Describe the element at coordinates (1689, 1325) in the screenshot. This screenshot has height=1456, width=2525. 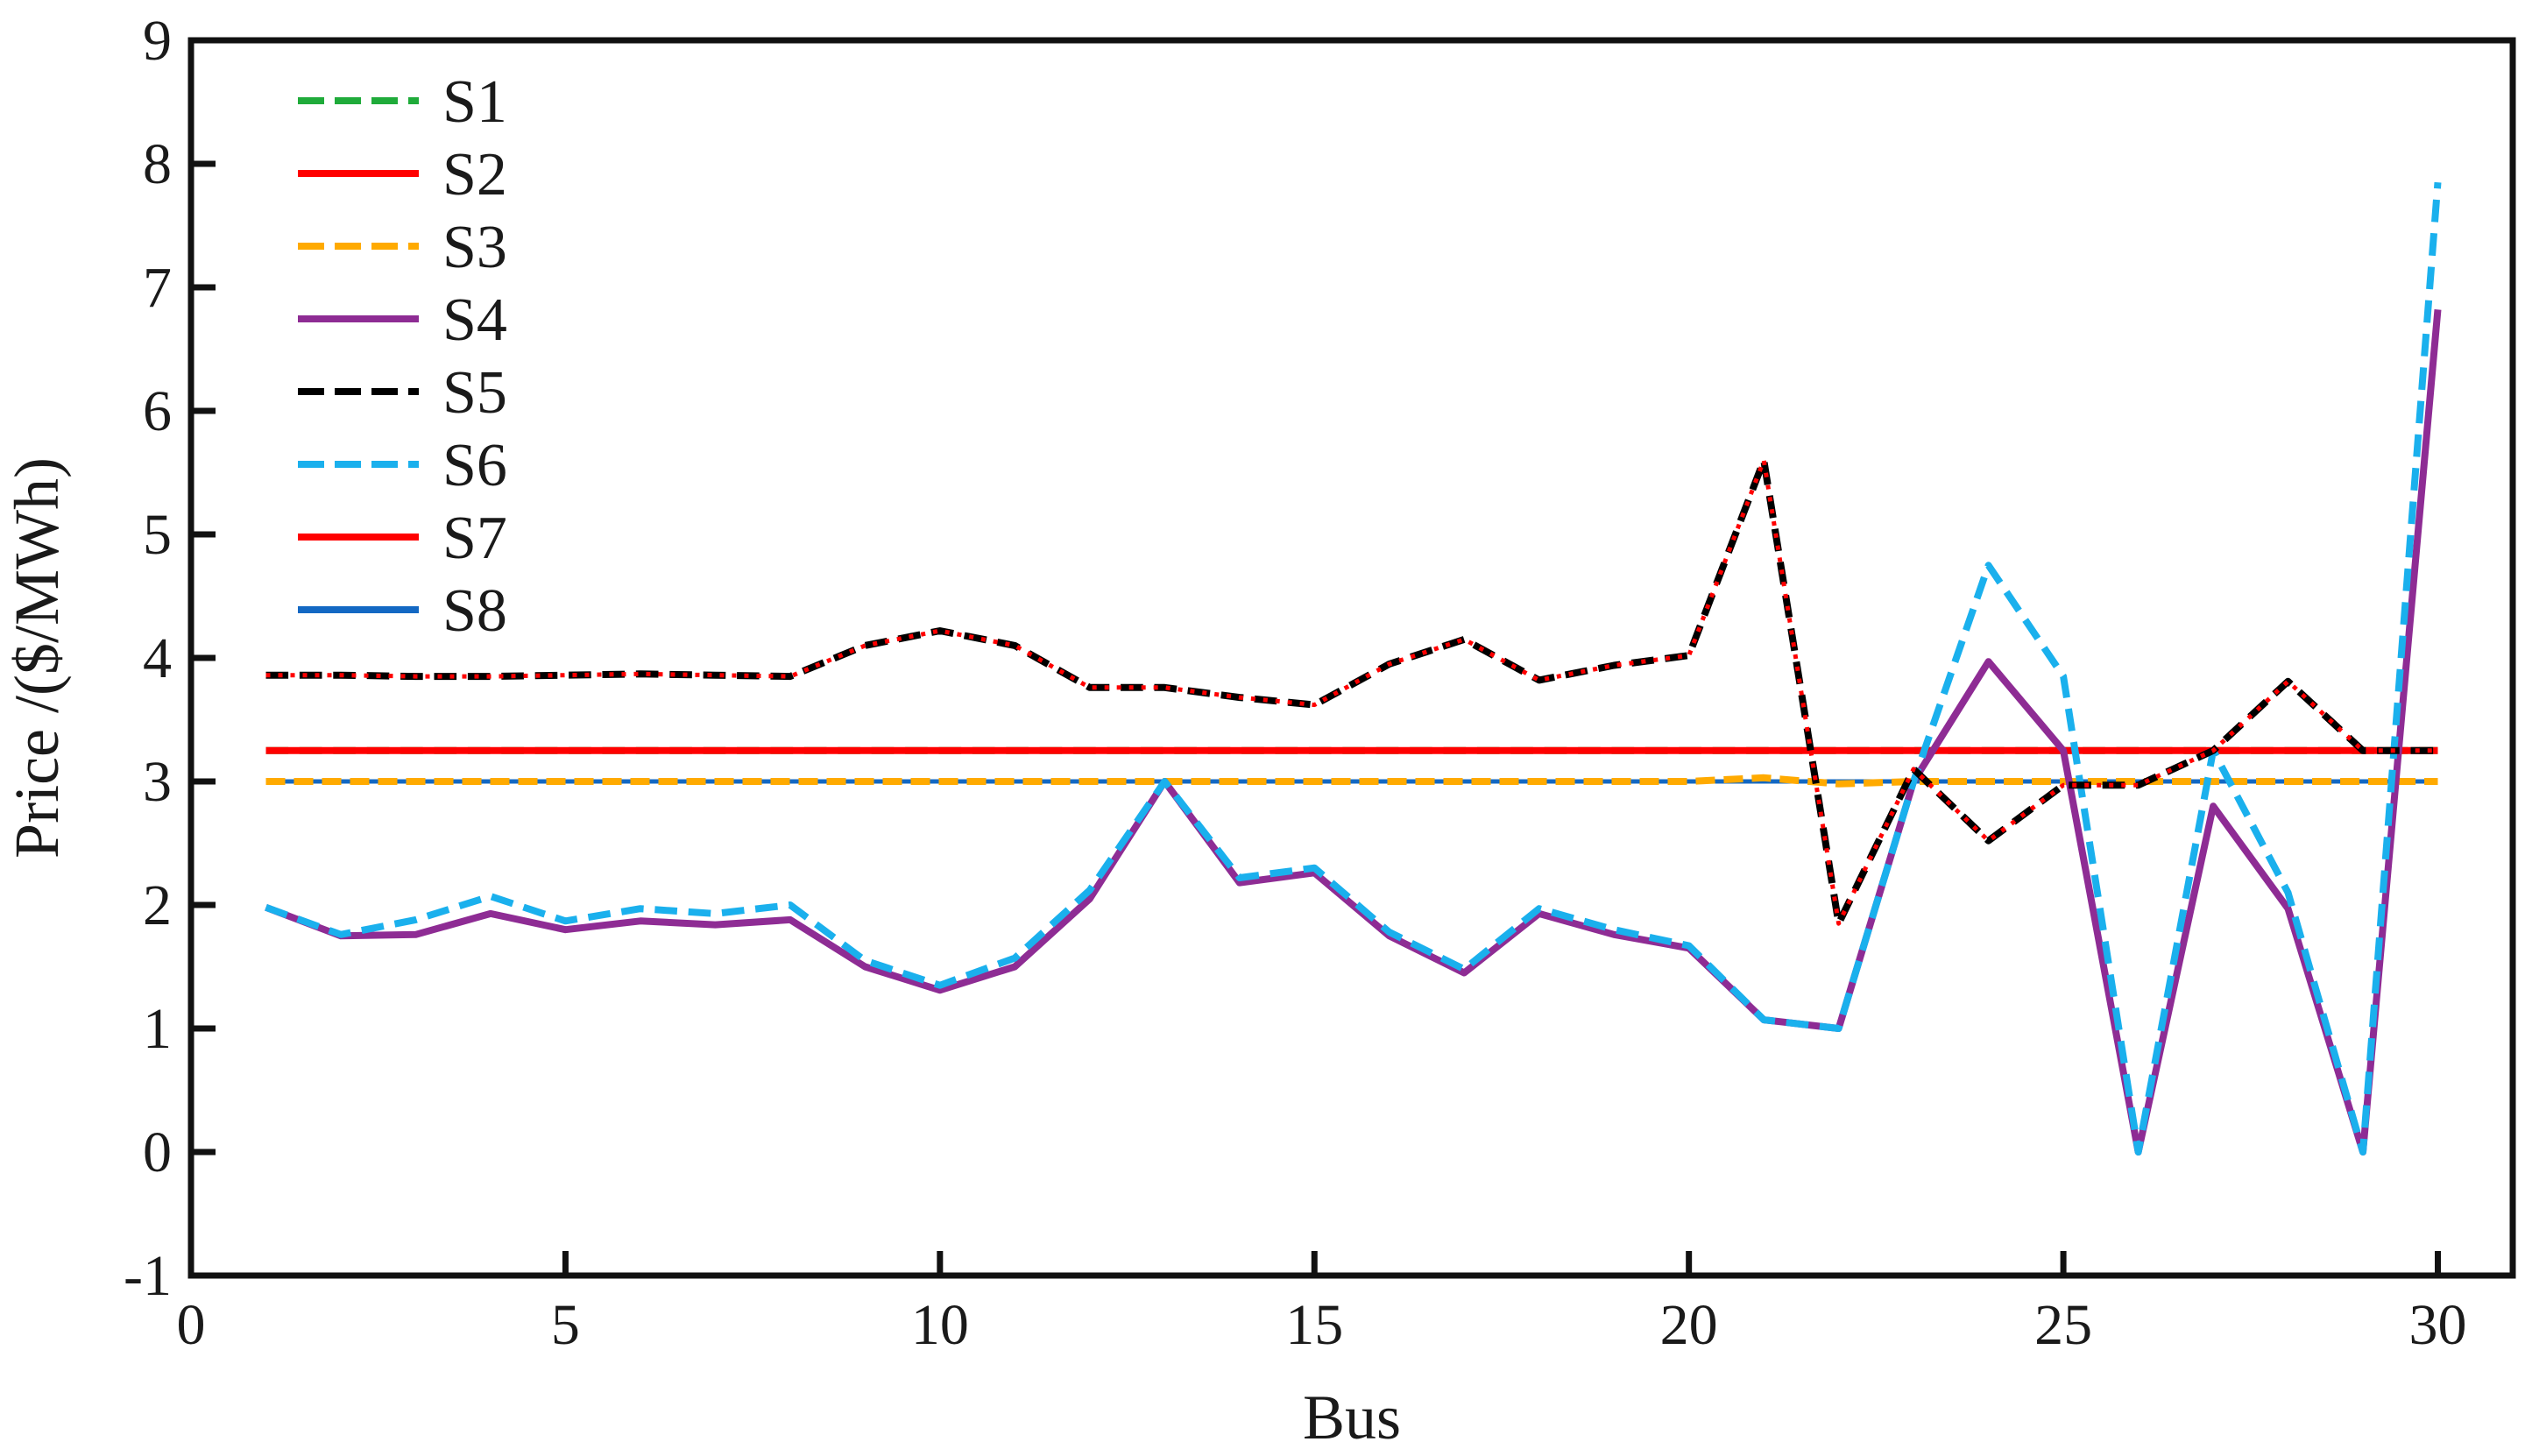
I see `x-tick-label: 20` at that location.